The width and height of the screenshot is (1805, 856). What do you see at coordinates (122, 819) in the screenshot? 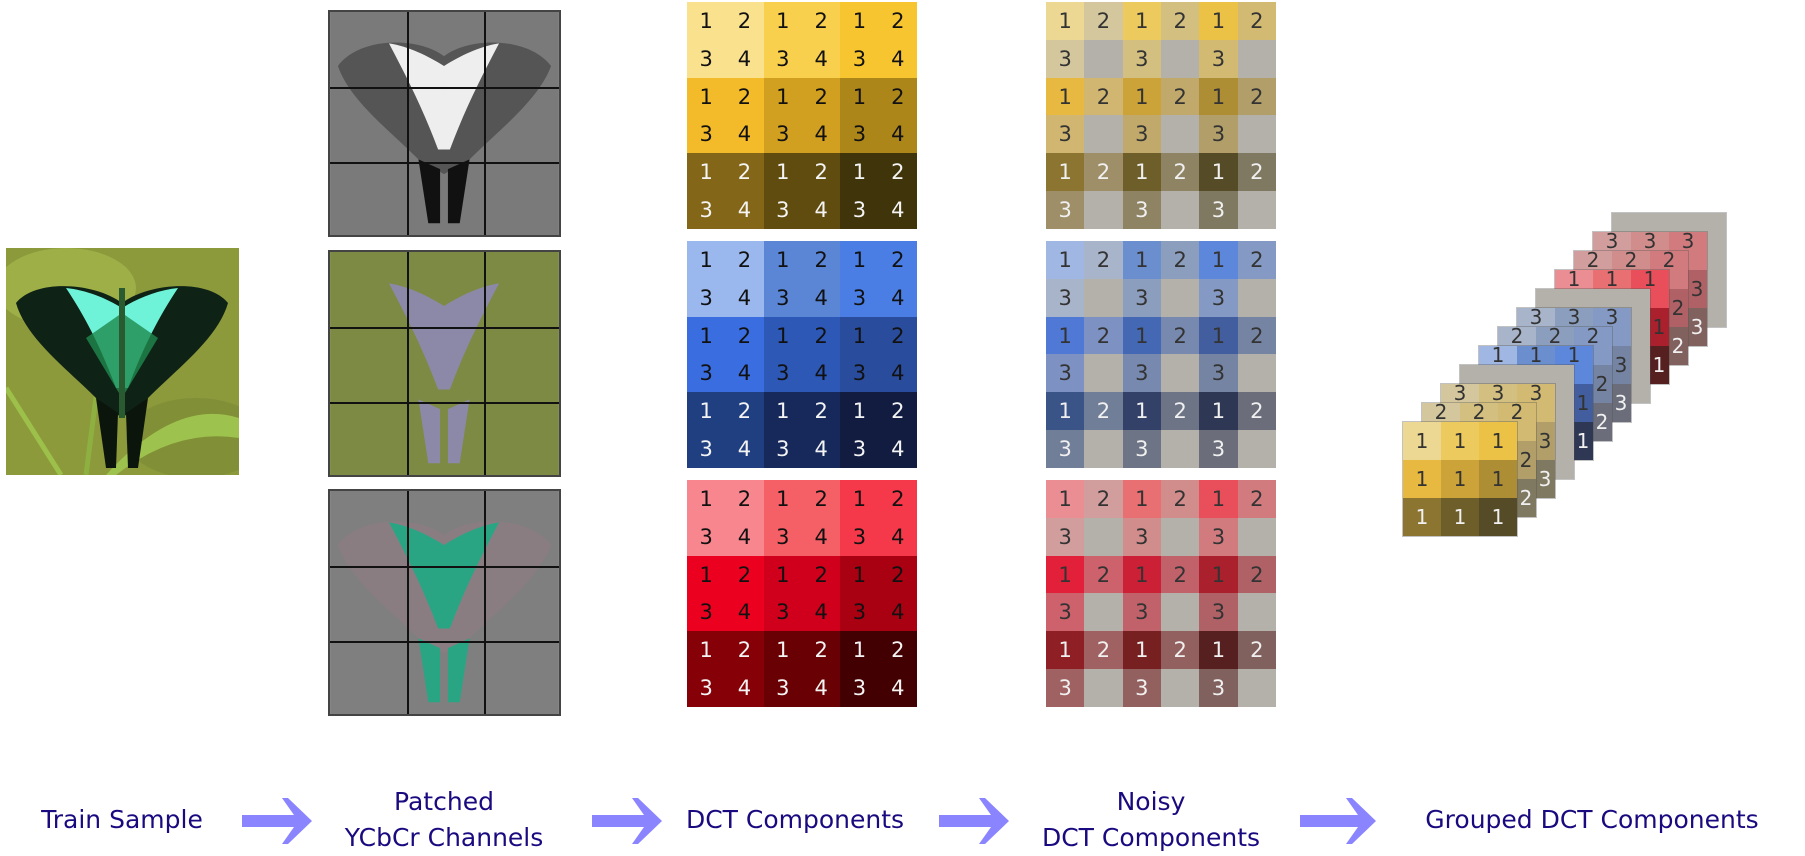
I see `label-text: Train Sample` at bounding box center [122, 819].